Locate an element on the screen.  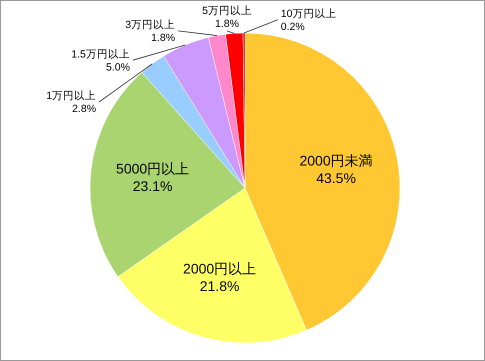
data-label: 21.8% is located at coordinates (220, 286).